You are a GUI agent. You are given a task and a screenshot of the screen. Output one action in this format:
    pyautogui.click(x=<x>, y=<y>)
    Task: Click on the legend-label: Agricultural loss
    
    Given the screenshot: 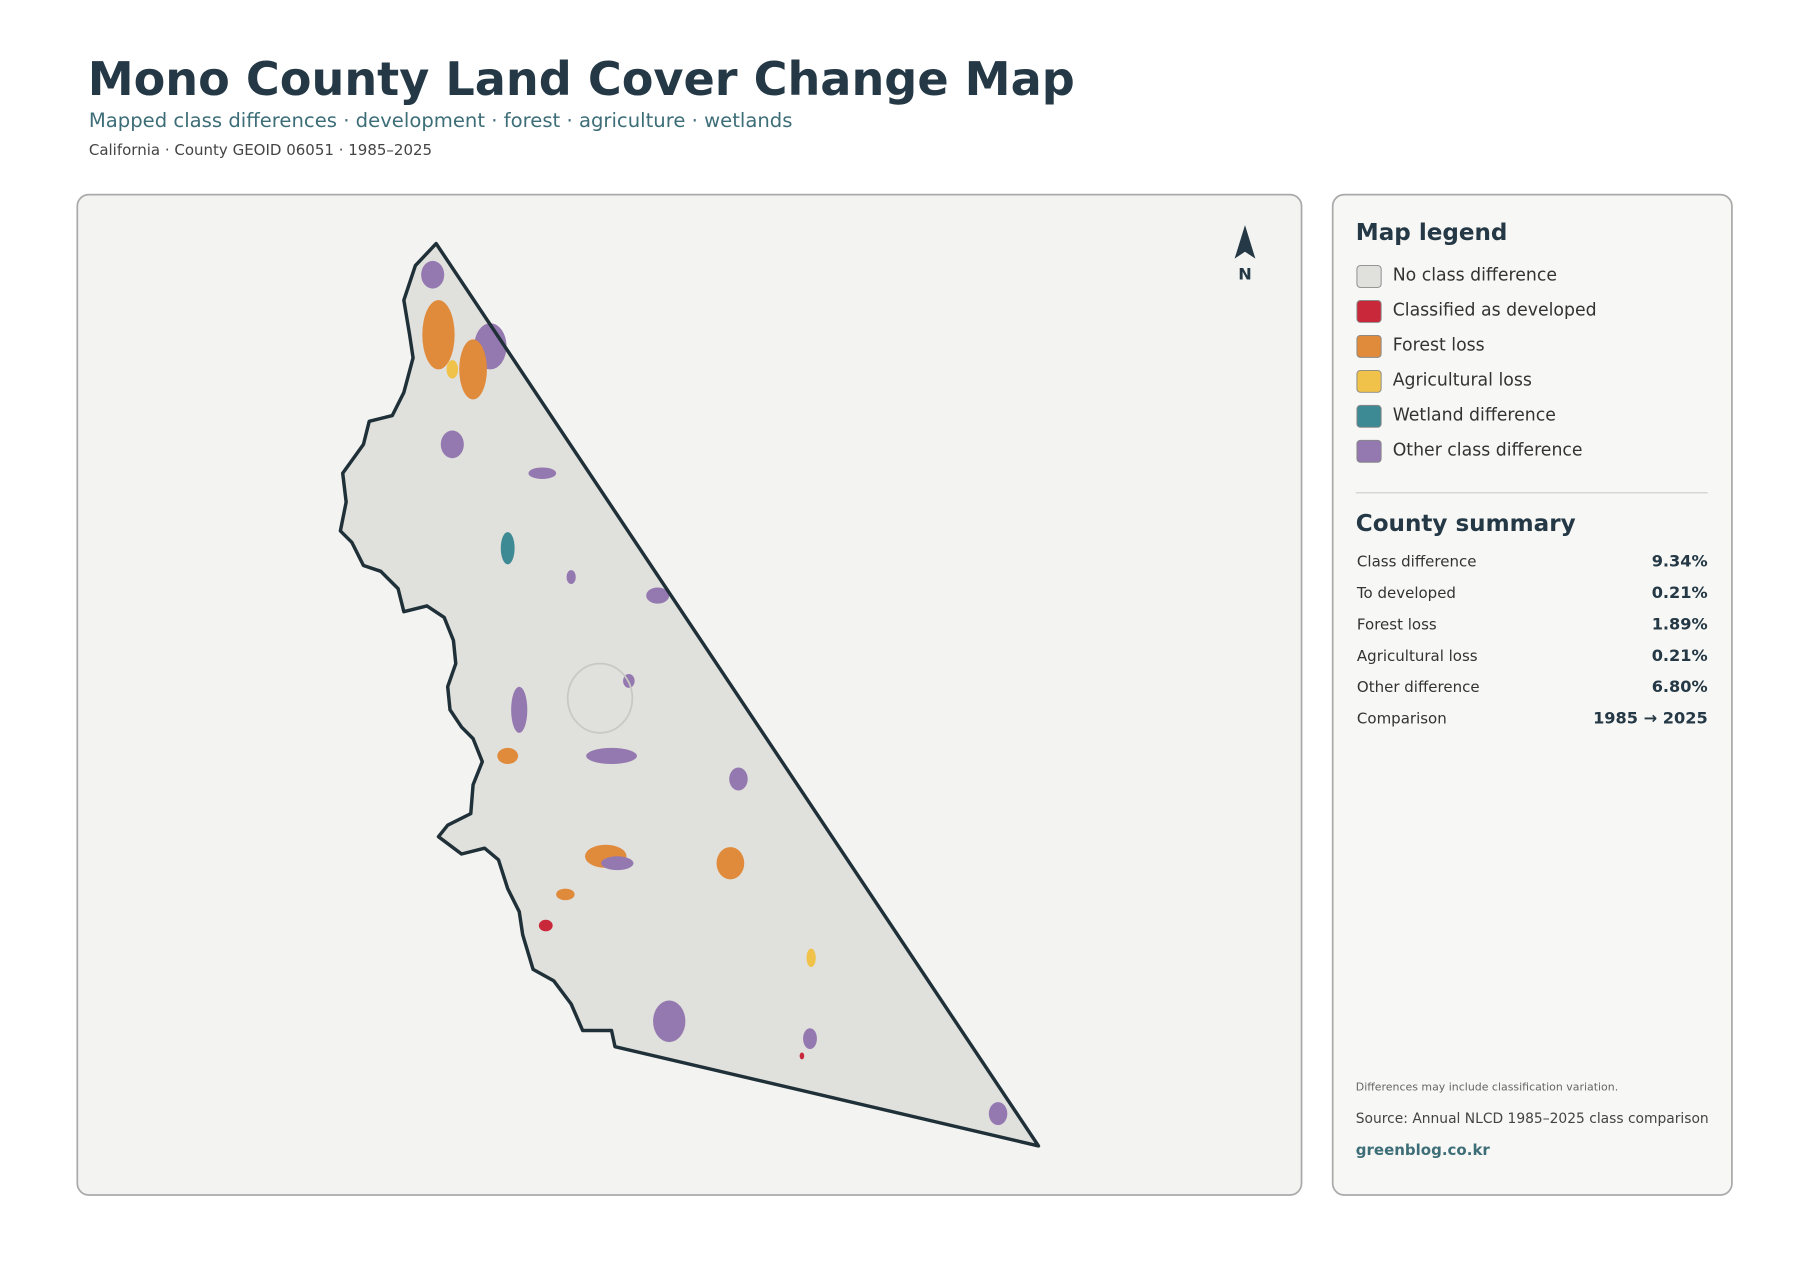 What is the action you would take?
    pyautogui.click(x=1462, y=380)
    